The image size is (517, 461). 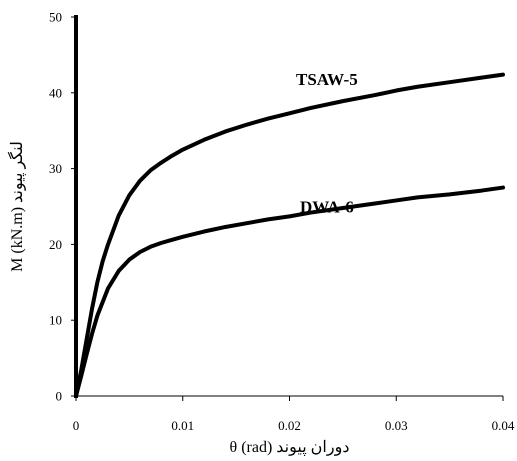 What do you see at coordinates (327, 143) in the screenshot?
I see `series-labels: TSAW-5 DWA-6` at bounding box center [327, 143].